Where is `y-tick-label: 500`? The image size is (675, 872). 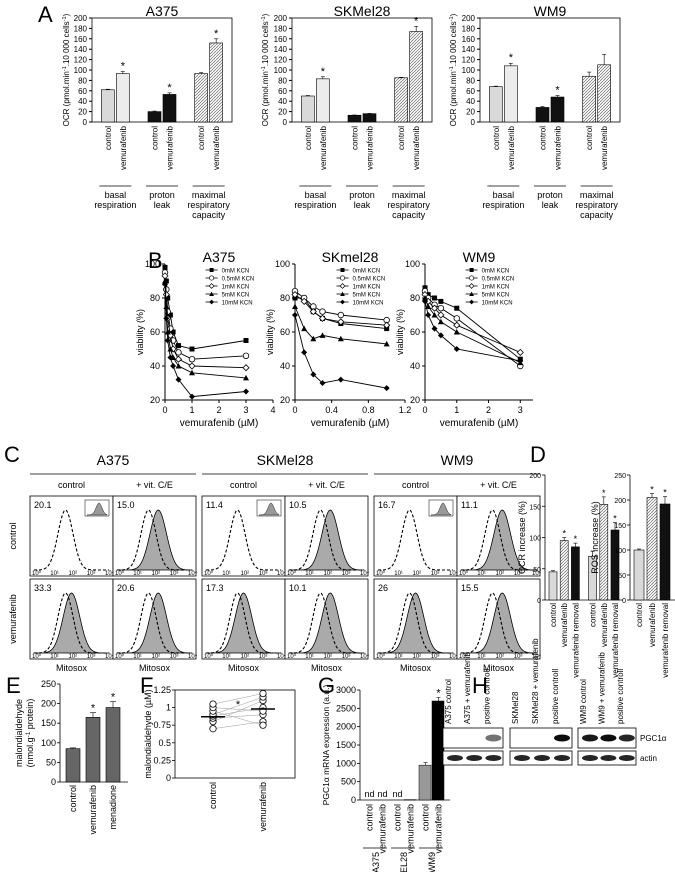 y-tick-label: 500 is located at coordinates (348, 782).